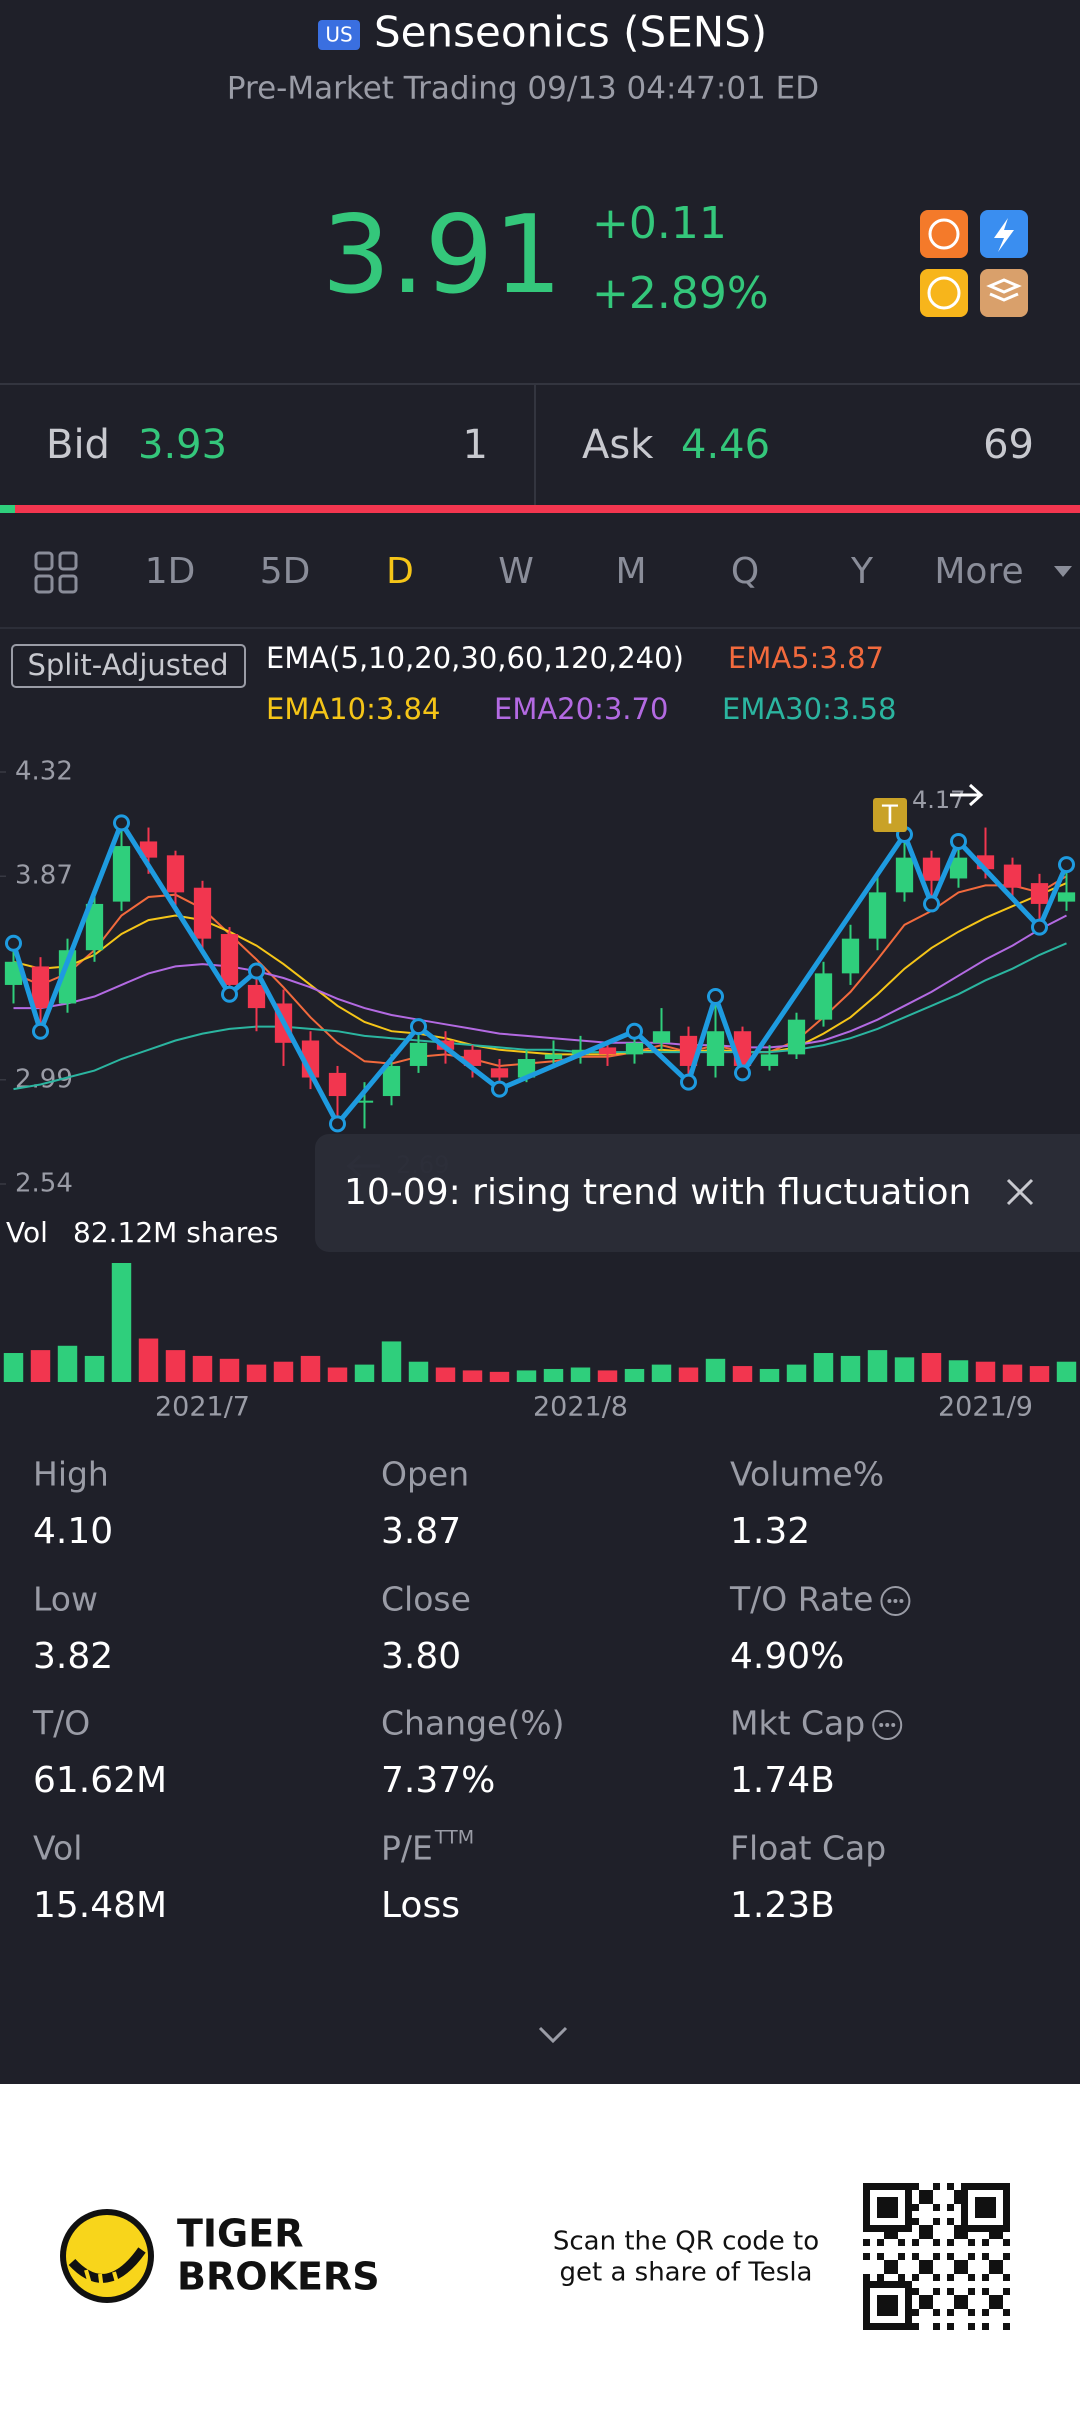 This screenshot has width=1080, height=2429. I want to click on layout-icon, so click(56, 572).